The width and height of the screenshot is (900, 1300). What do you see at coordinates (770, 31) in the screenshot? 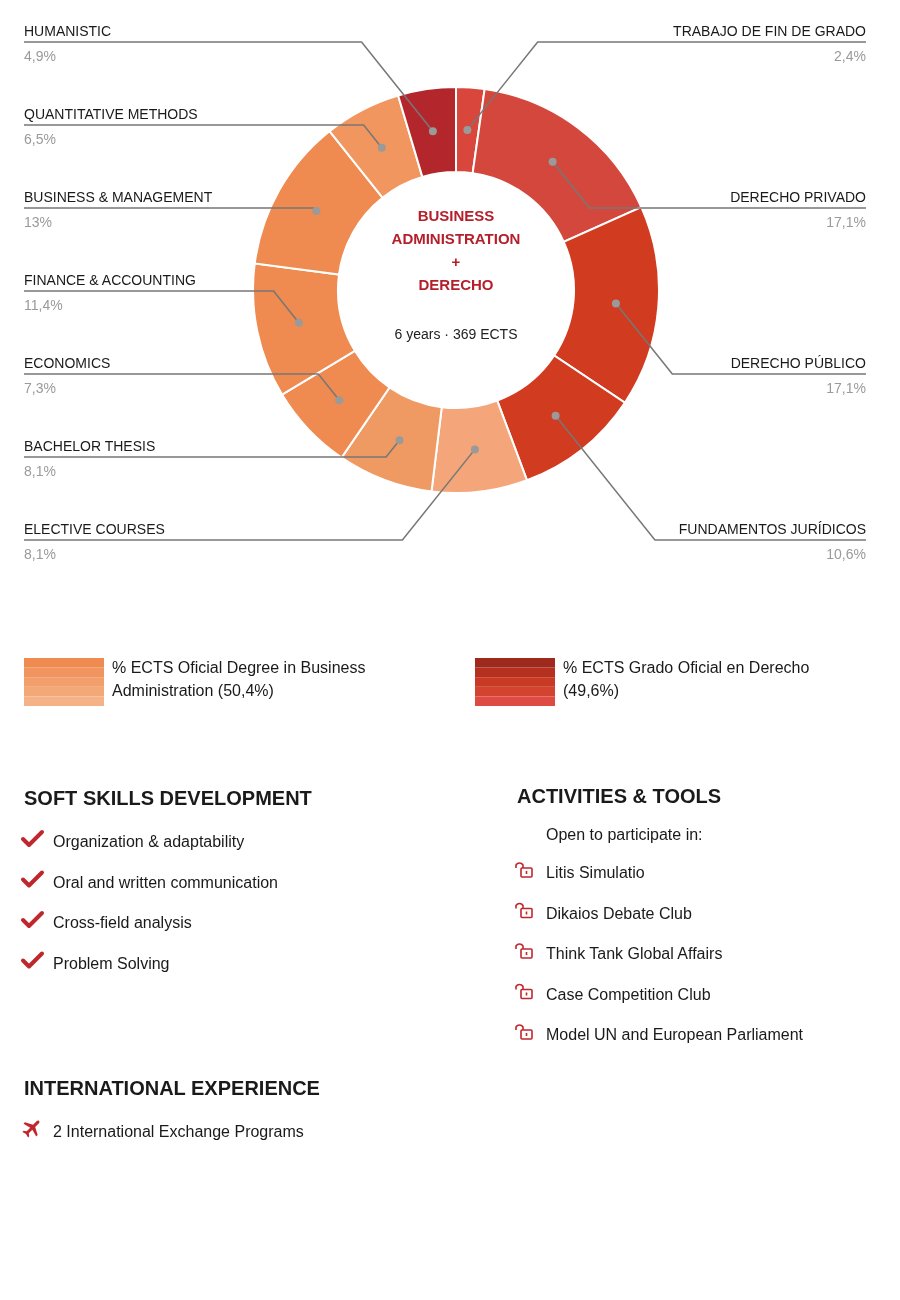
I see `slice-label: TRABAJO DE FIN DE GRADO` at bounding box center [770, 31].